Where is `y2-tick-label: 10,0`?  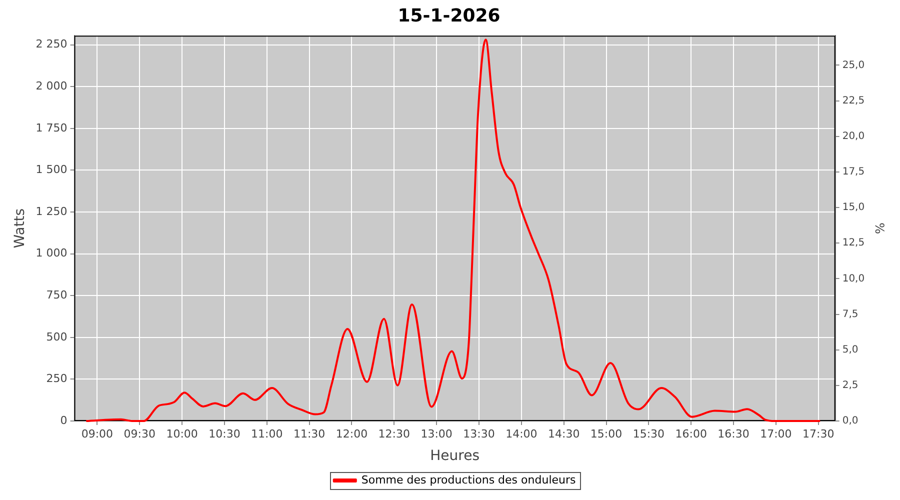 y2-tick-label: 10,0 is located at coordinates (853, 278).